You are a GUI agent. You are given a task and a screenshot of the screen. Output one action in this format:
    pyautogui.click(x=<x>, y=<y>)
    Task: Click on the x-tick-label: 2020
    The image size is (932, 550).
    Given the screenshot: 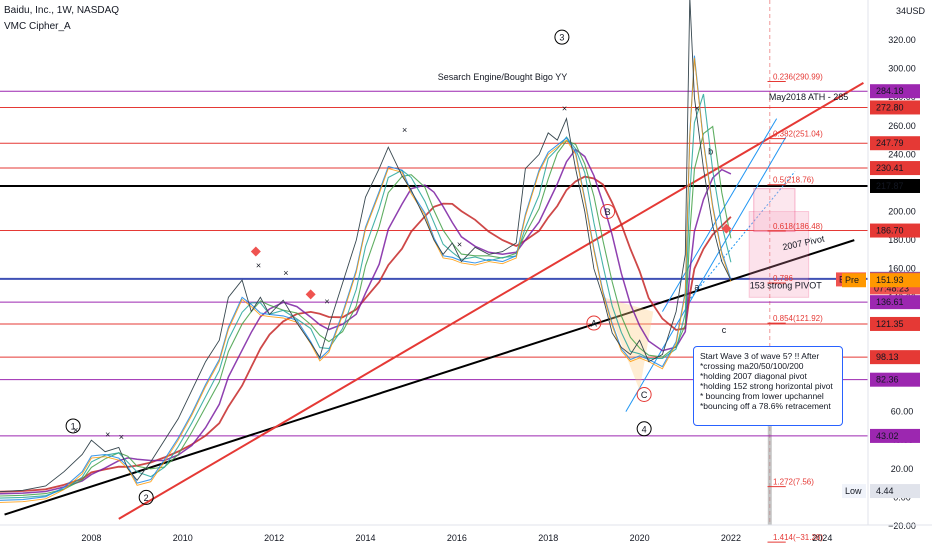 What is the action you would take?
    pyautogui.click(x=640, y=538)
    